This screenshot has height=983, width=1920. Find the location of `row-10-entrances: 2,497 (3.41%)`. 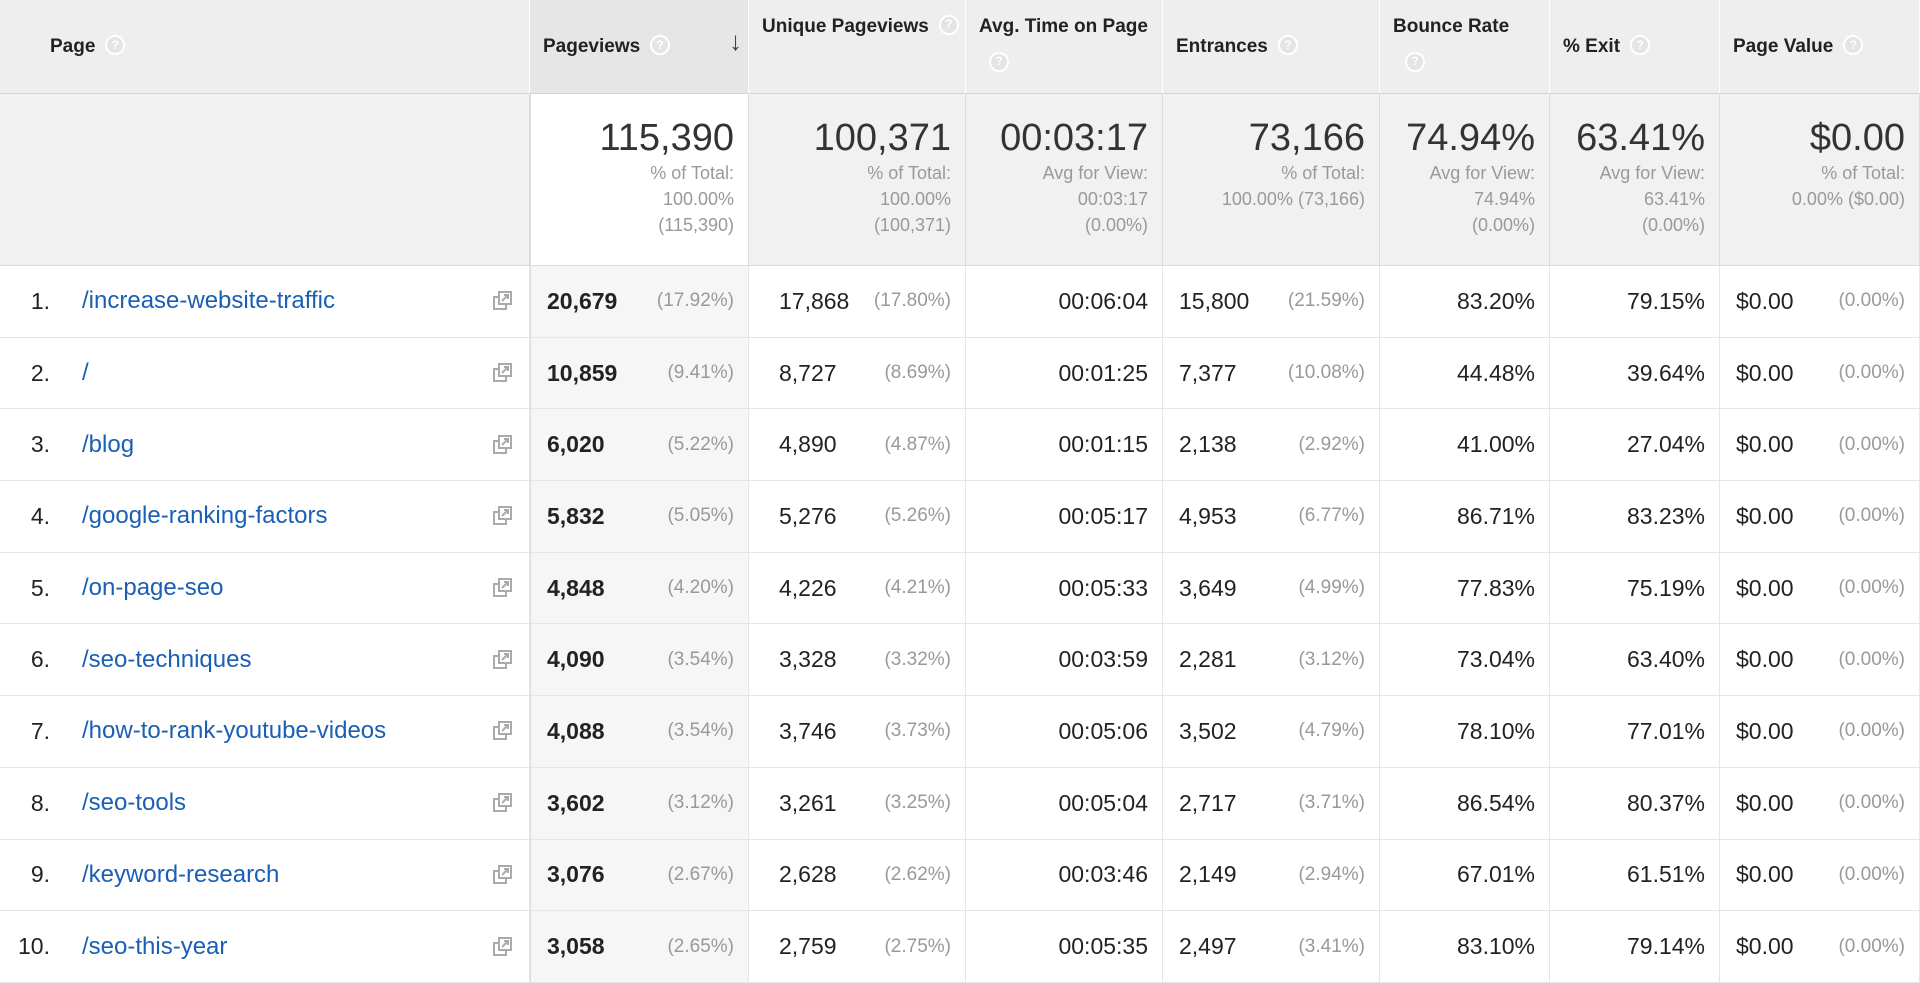

row-10-entrances: 2,497 (3.41%) is located at coordinates (1271, 947).